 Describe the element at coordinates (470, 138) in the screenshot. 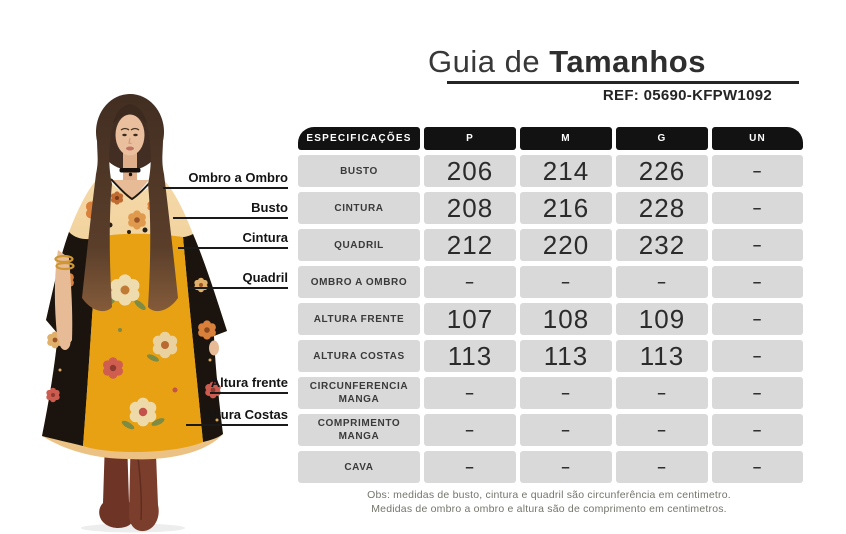

I see `table-header-p: P` at that location.